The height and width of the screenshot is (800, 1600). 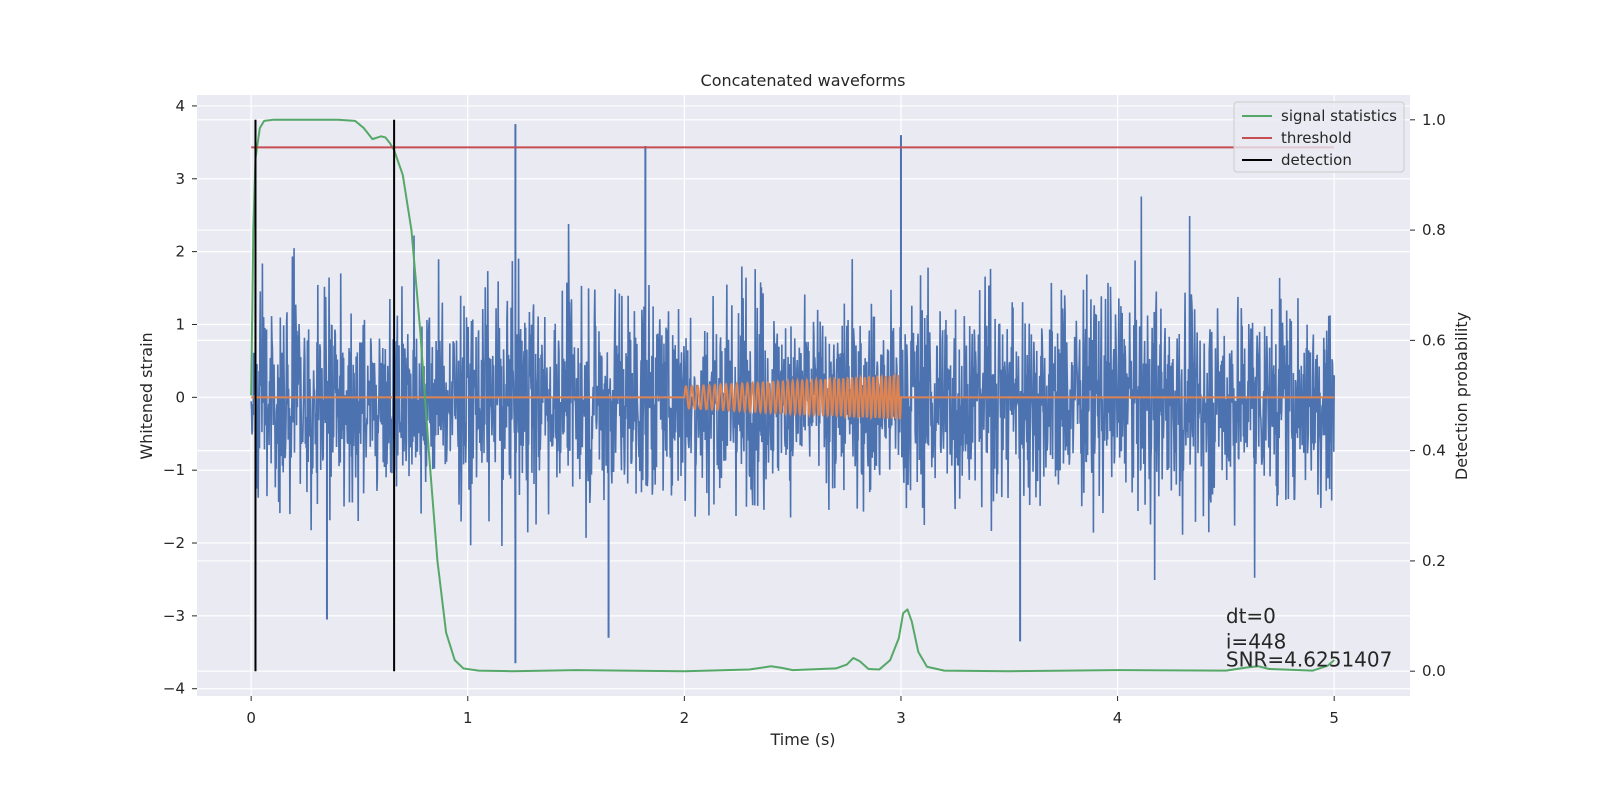 I want to click on y-tick-label-right: 0.6, so click(x=1434, y=340).